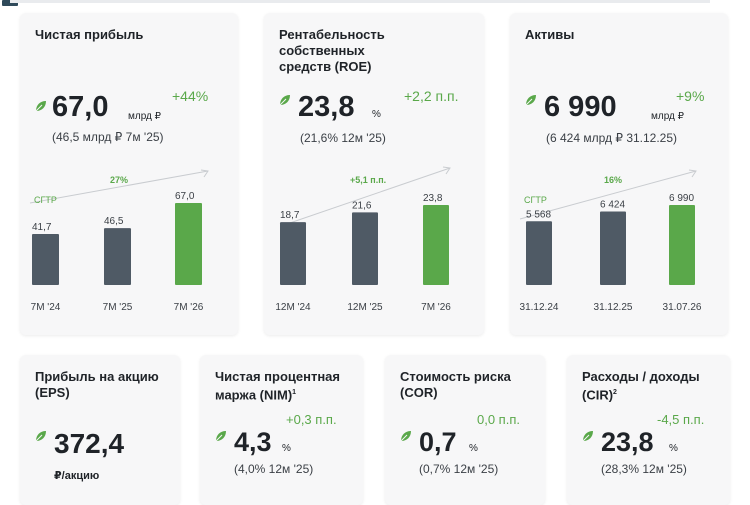  Describe the element at coordinates (46, 307) in the screenshot. I see `x-tick-label: 7М '24` at that location.